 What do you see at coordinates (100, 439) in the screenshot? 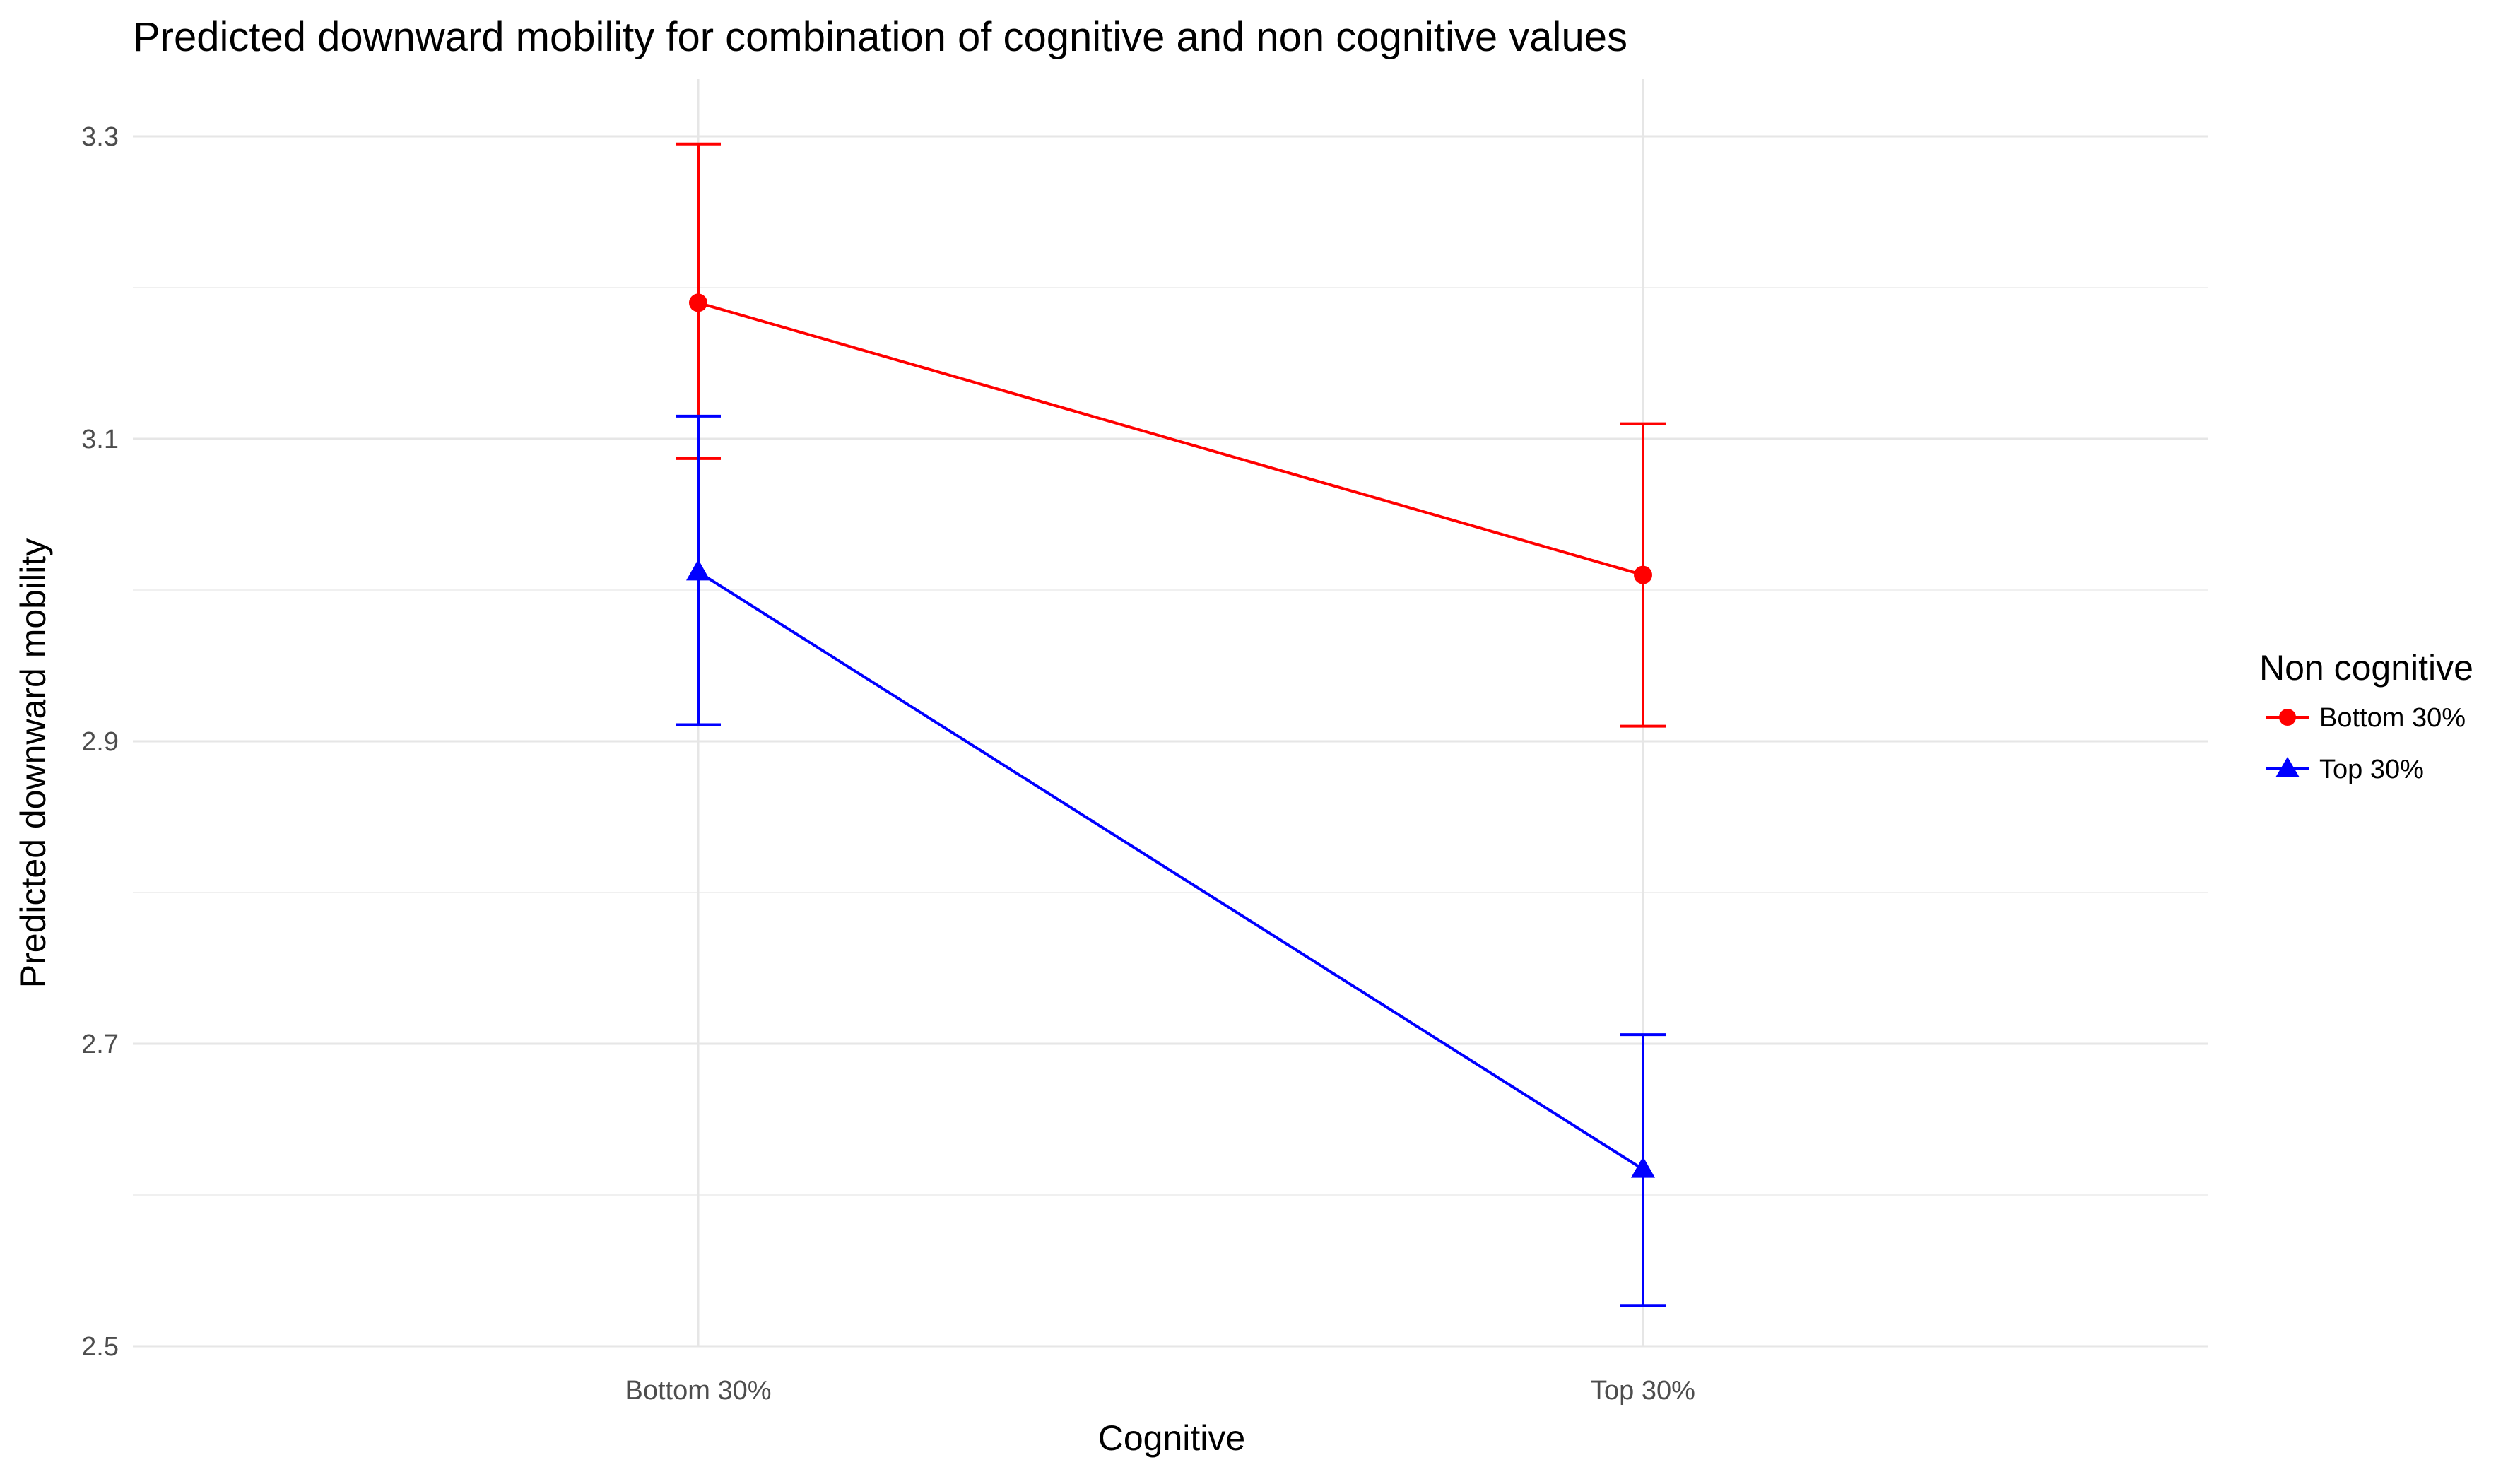
I see `y-tick-label: 3.1` at bounding box center [100, 439].